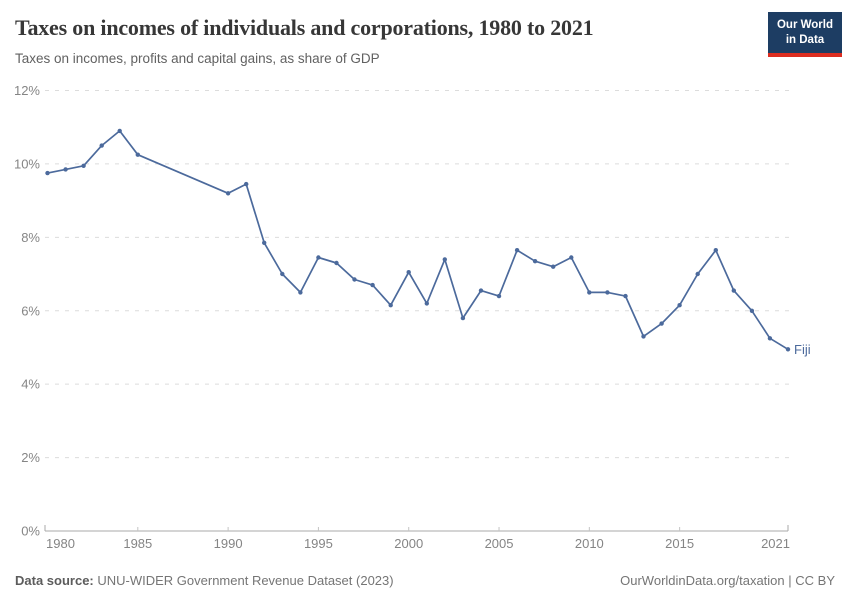 This screenshot has width=850, height=600. Describe the element at coordinates (119, 131) in the screenshot. I see `data-point-fiji-1984` at that location.